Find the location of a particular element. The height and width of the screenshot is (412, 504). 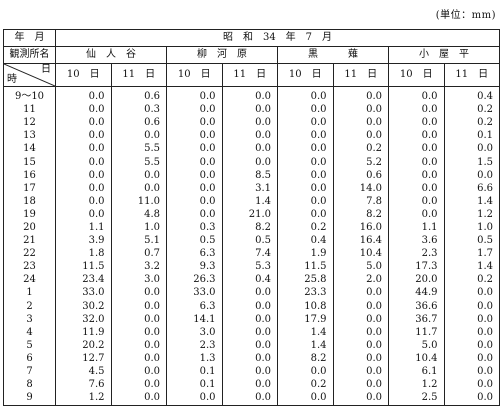

rainfall-cell: 9.3 is located at coordinates (194, 267).